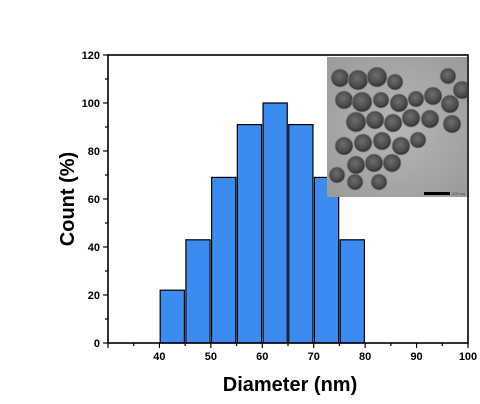 The width and height of the screenshot is (480, 404). I want to click on y-tick-label: 40, so click(94, 248).